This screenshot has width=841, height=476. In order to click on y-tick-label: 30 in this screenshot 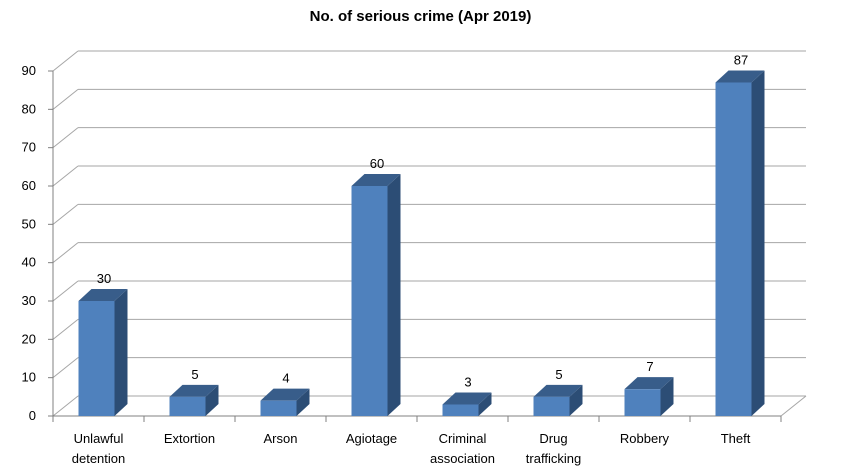, I will do `click(29, 300)`.